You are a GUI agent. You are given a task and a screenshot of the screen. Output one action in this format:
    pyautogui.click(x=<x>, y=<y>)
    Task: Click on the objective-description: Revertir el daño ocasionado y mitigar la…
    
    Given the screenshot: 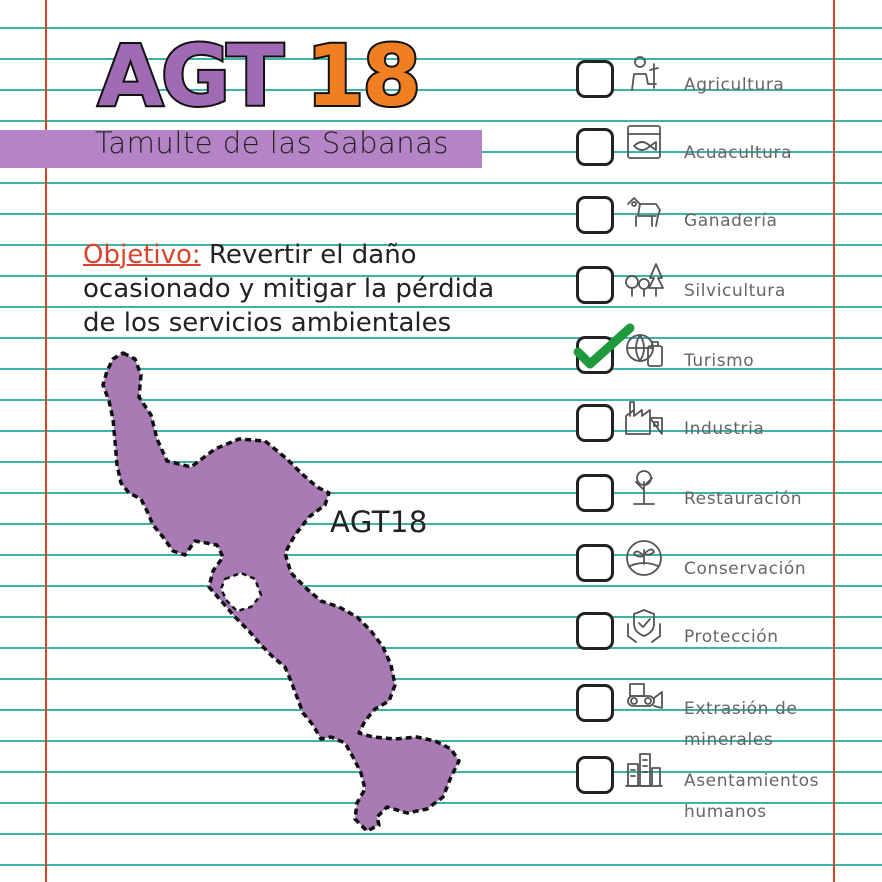 What is the action you would take?
    pyautogui.click(x=289, y=289)
    